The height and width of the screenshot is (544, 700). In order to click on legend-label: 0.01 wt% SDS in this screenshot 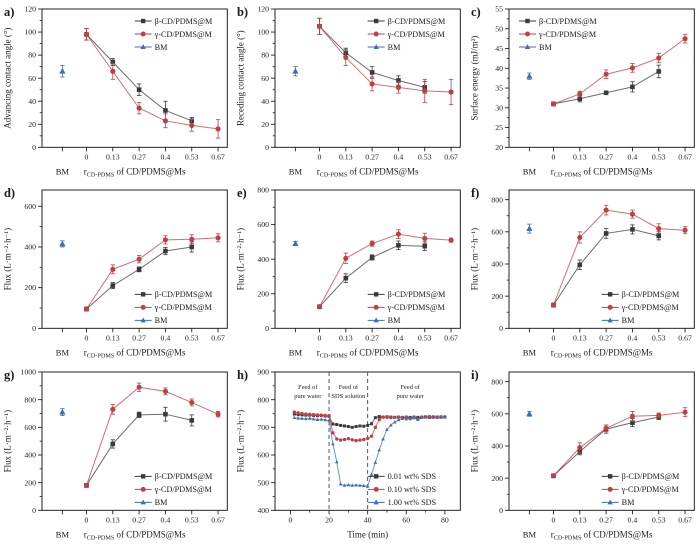, I will do `click(412, 476)`.